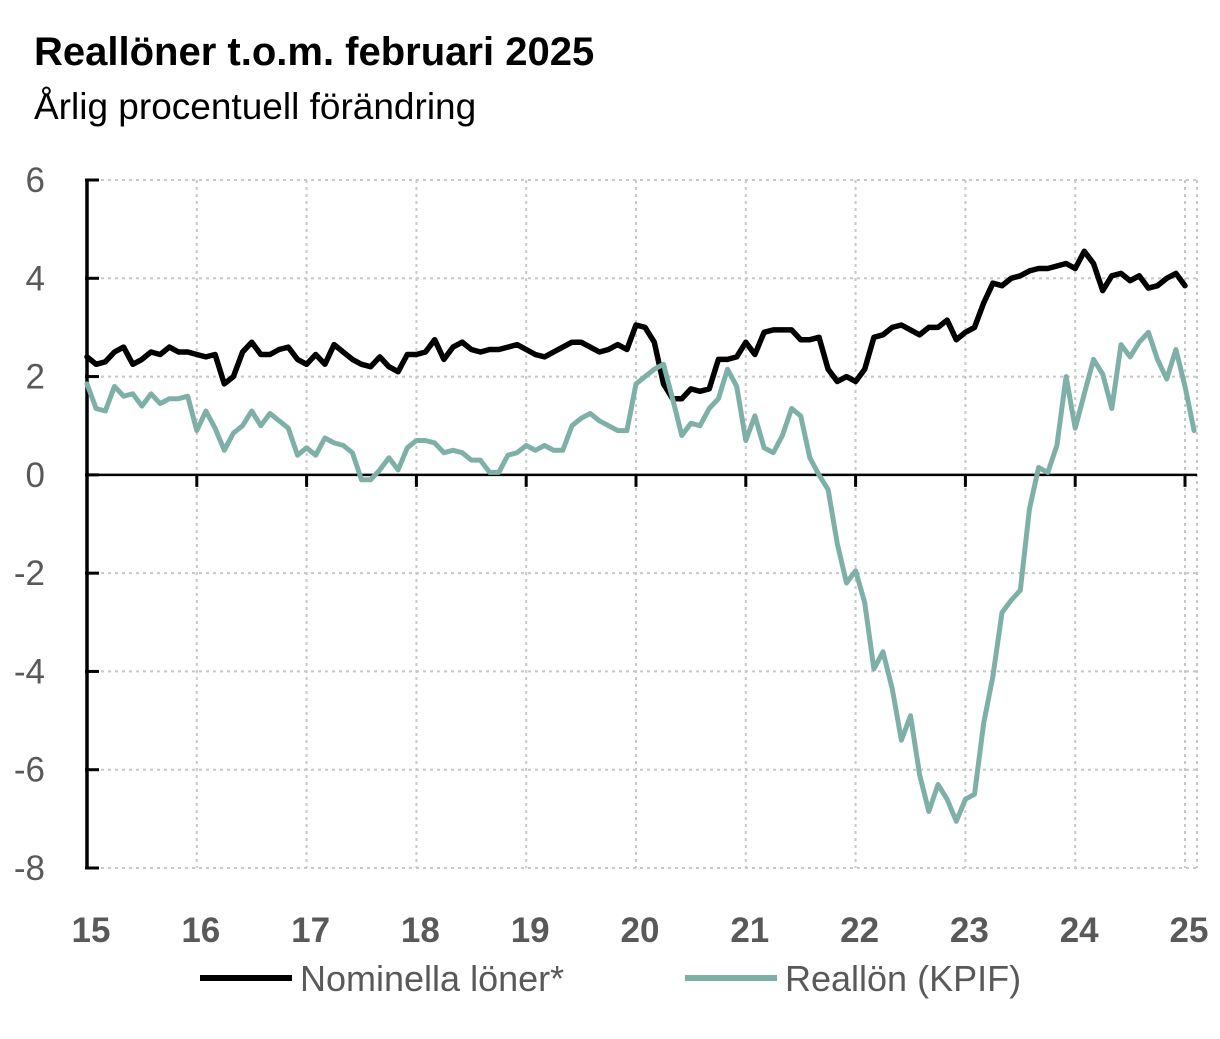  I want to click on y-tick-label: -4, so click(29, 671).